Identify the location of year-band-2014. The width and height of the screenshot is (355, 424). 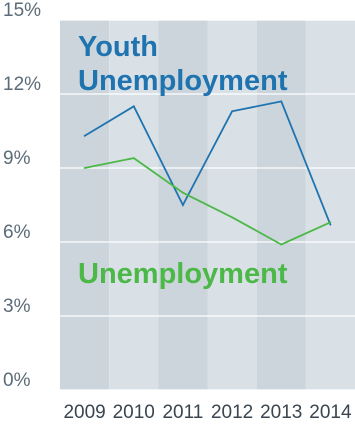
(330, 205).